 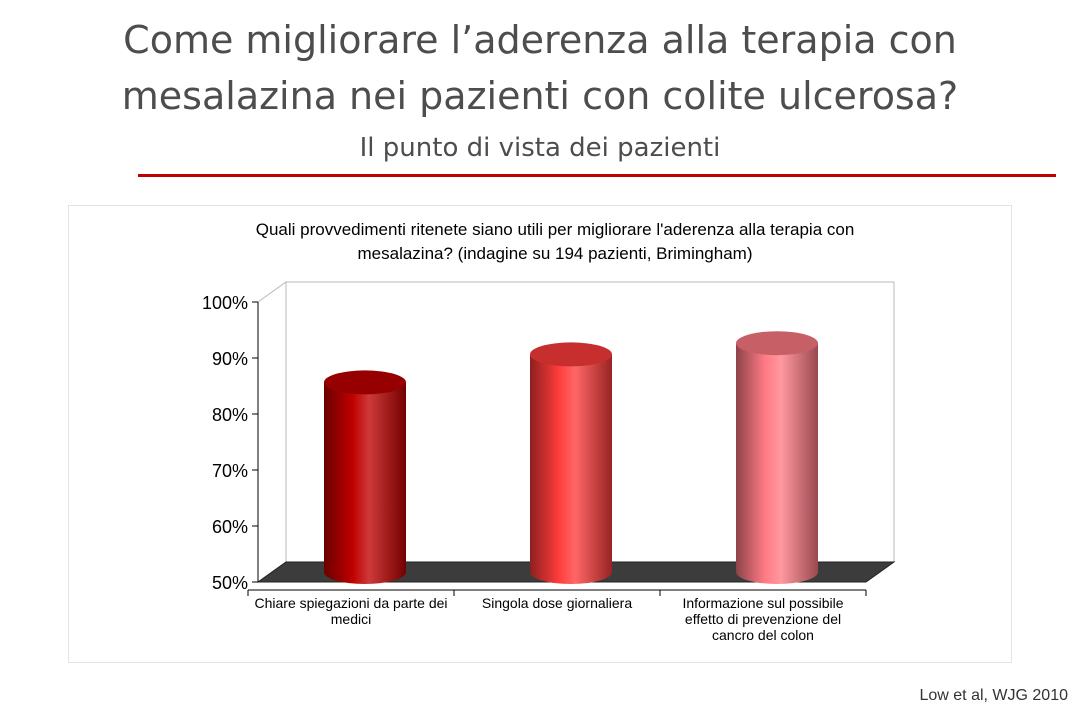 What do you see at coordinates (230, 415) in the screenshot?
I see `y-tick-label: 80%` at bounding box center [230, 415].